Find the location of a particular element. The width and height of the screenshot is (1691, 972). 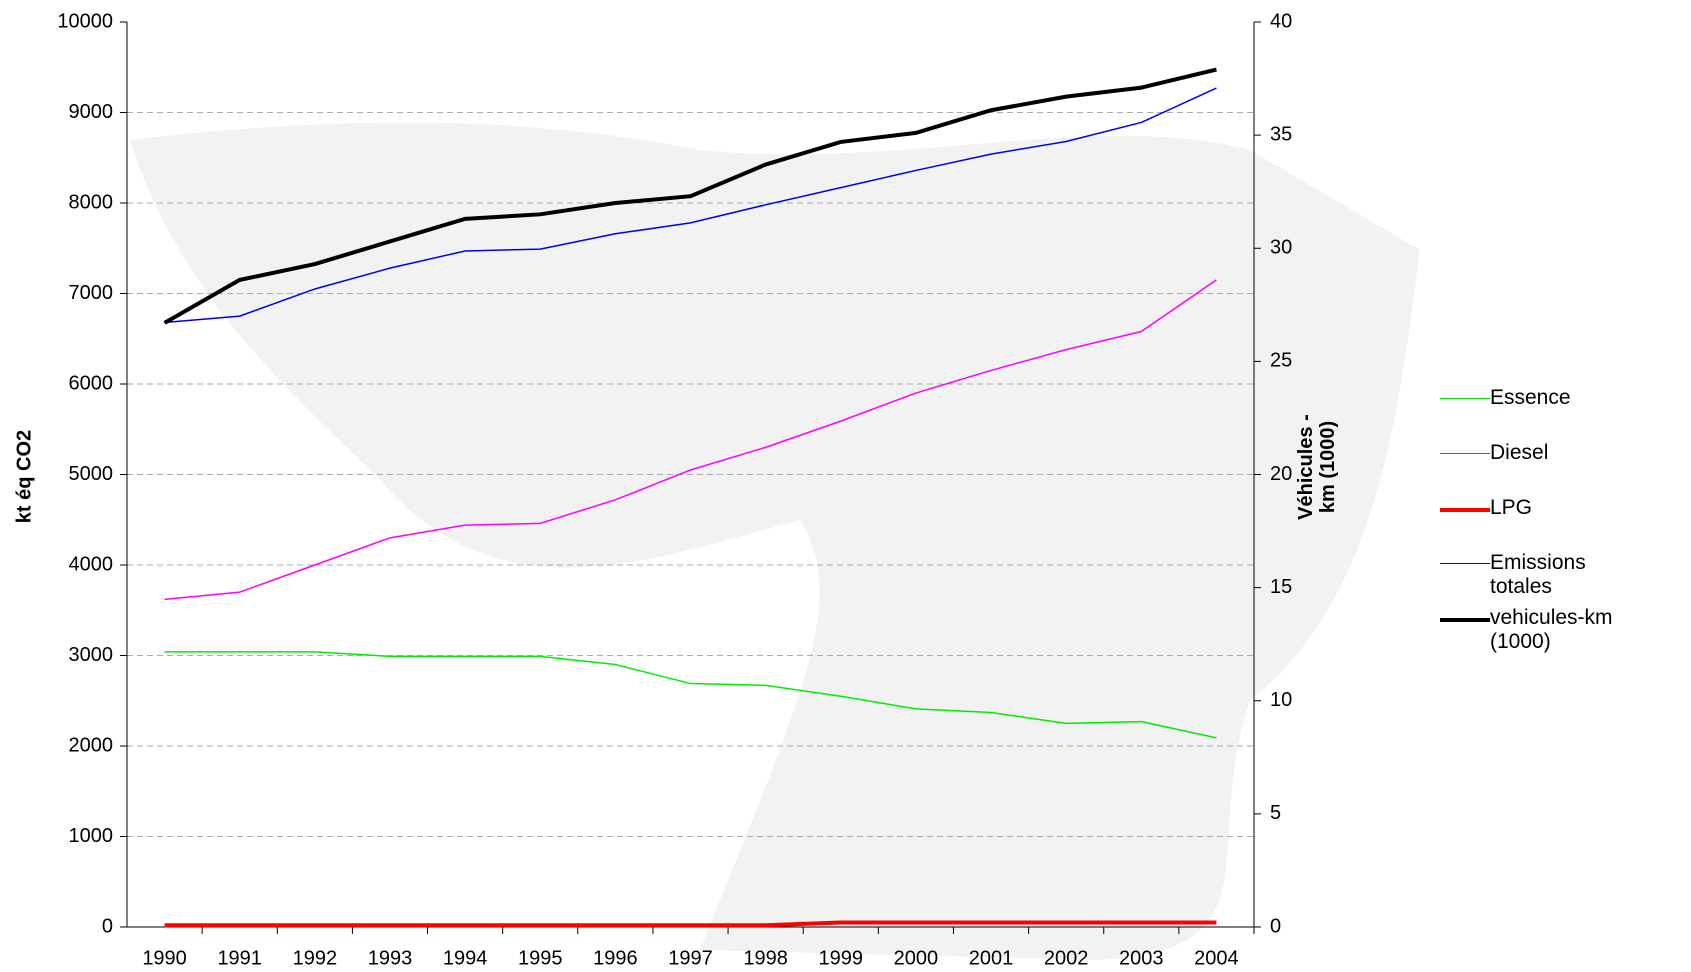

x-tick-label: 1997 is located at coordinates (690, 958).